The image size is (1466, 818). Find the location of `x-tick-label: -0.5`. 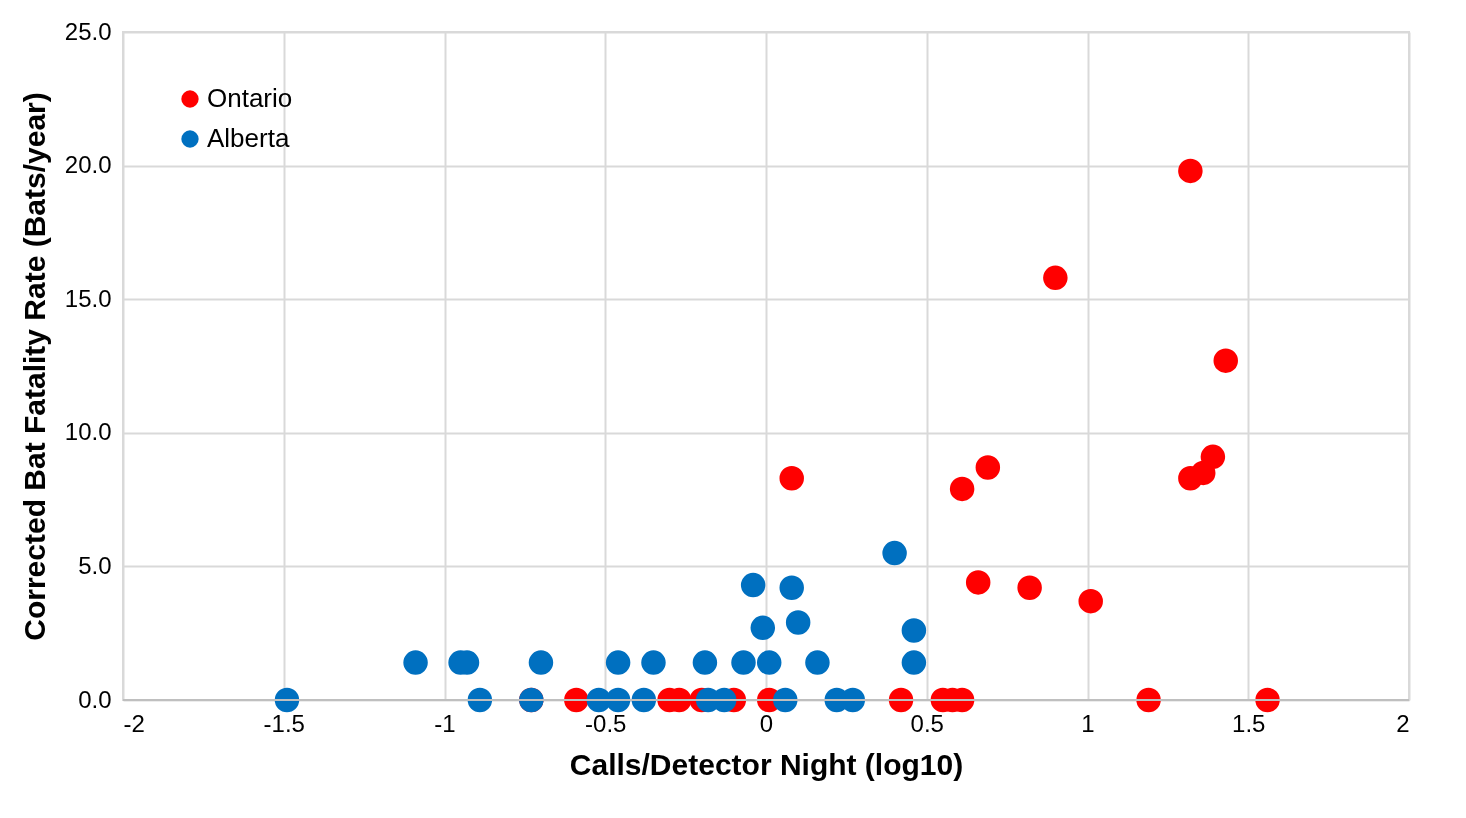

x-tick-label: -0.5 is located at coordinates (606, 723).